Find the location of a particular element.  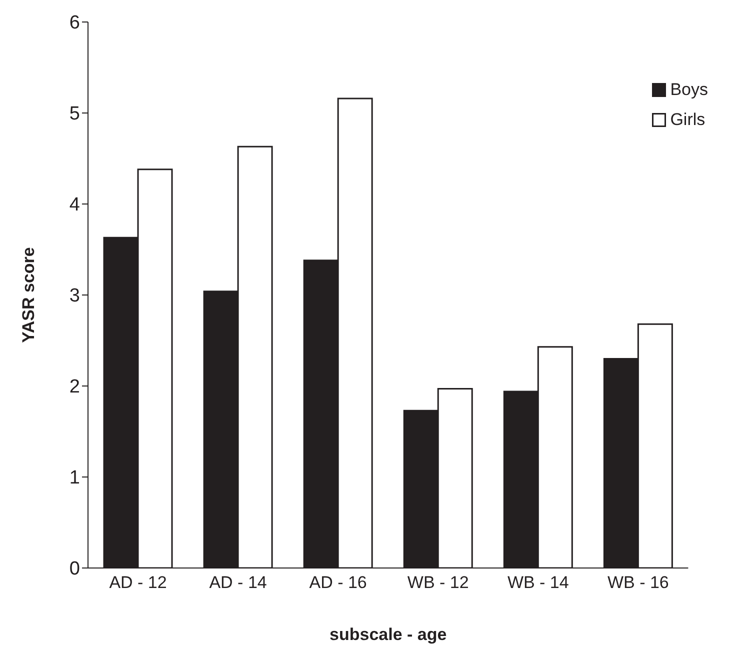

x-tick-label: AD - 16 is located at coordinates (338, 582).